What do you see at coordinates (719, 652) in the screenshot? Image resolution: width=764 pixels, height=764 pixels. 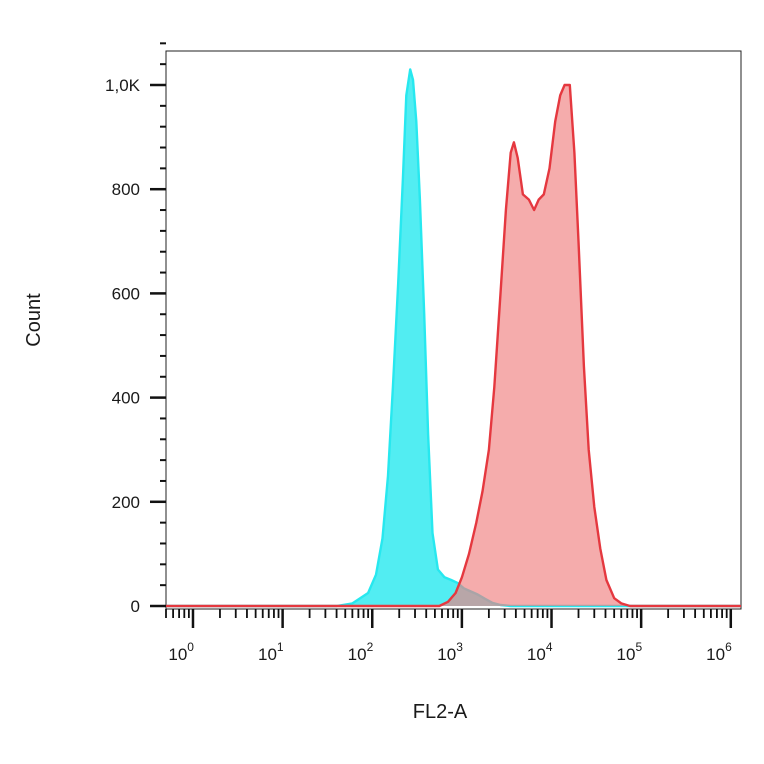 I see `x-tick-label: 10⁶` at bounding box center [719, 652].